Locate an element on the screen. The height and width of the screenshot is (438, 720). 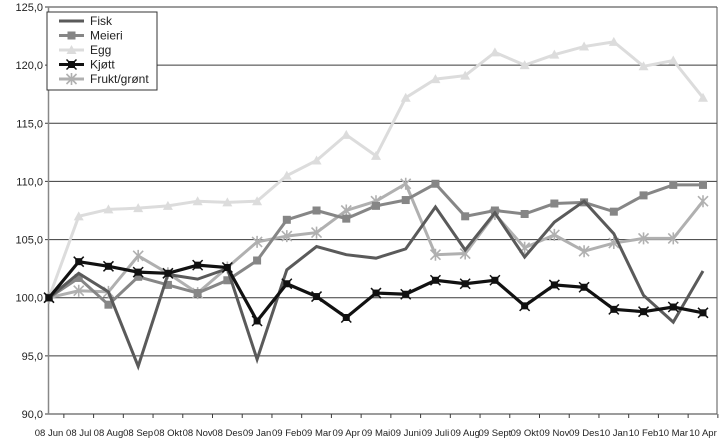
legend-label: Meieri is located at coordinates (106, 36).